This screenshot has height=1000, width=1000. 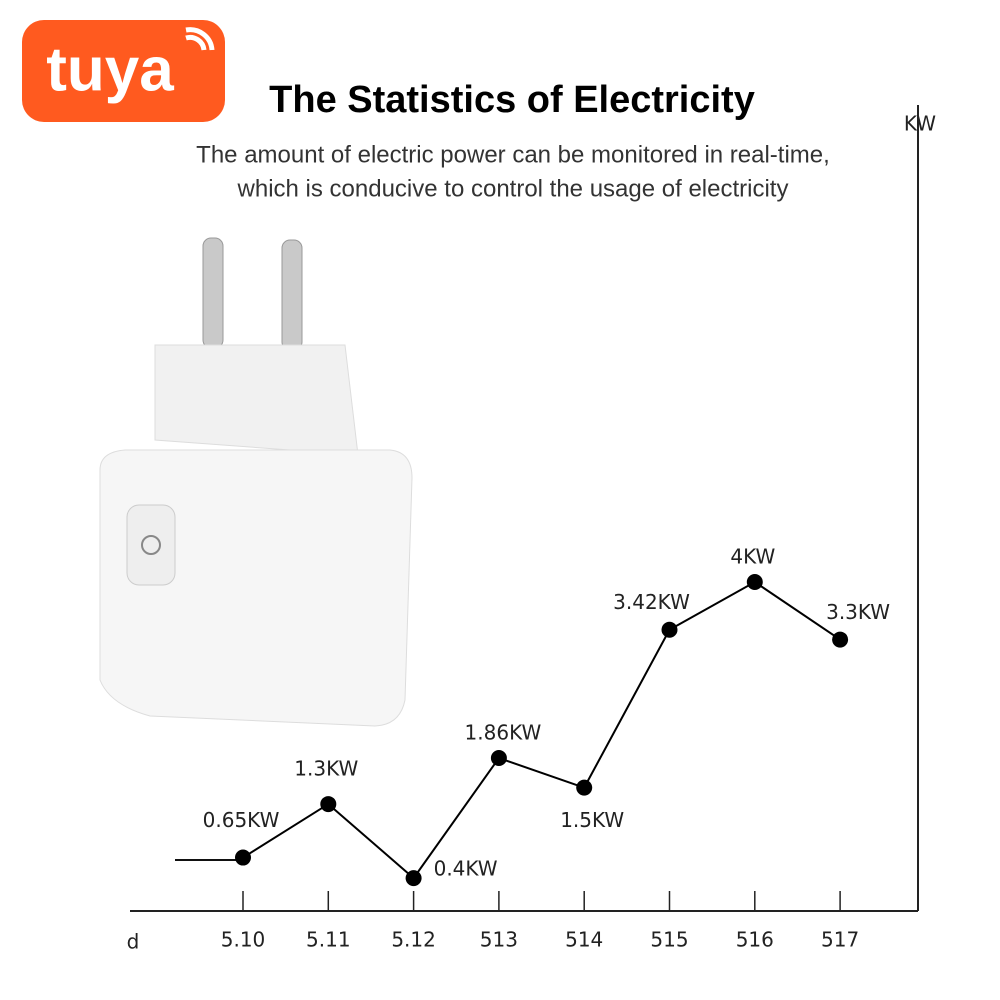 What do you see at coordinates (243, 940) in the screenshot?
I see `x-tick-label: 5.10` at bounding box center [243, 940].